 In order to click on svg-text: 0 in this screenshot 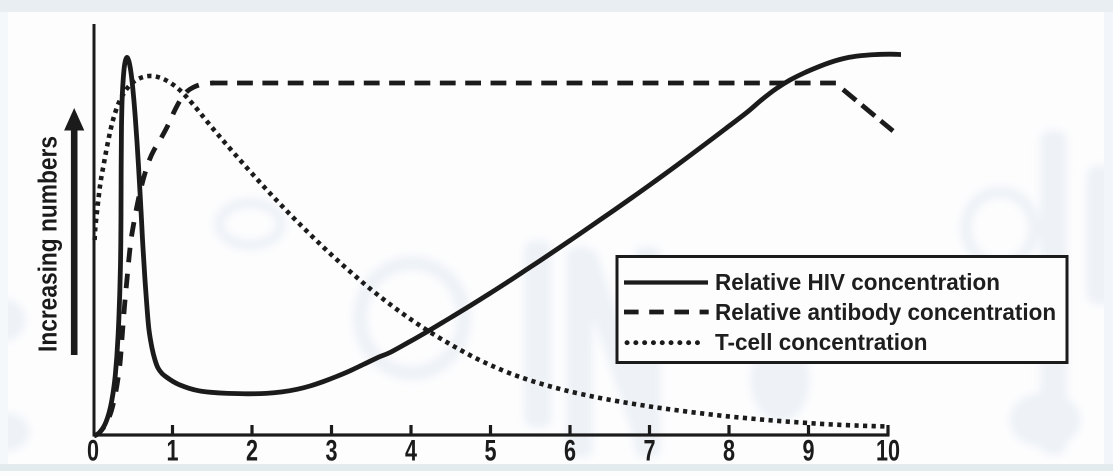, I will do `click(93, 450)`.